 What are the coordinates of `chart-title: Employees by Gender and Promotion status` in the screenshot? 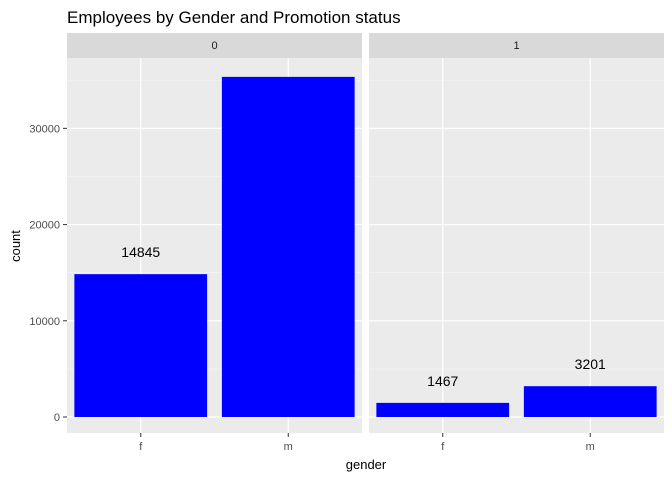 It's located at (234, 17).